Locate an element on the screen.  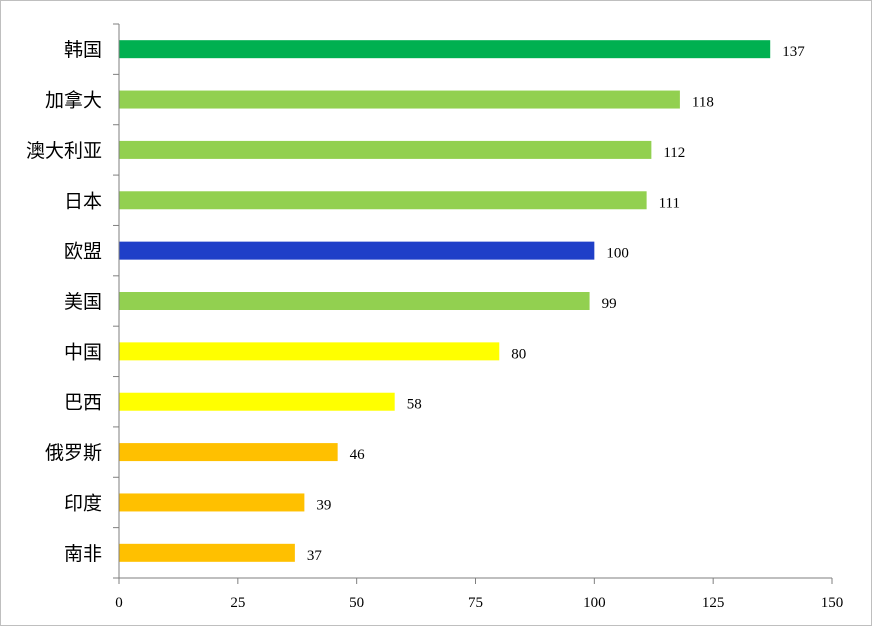
category-label: 中国 is located at coordinates (83, 352).